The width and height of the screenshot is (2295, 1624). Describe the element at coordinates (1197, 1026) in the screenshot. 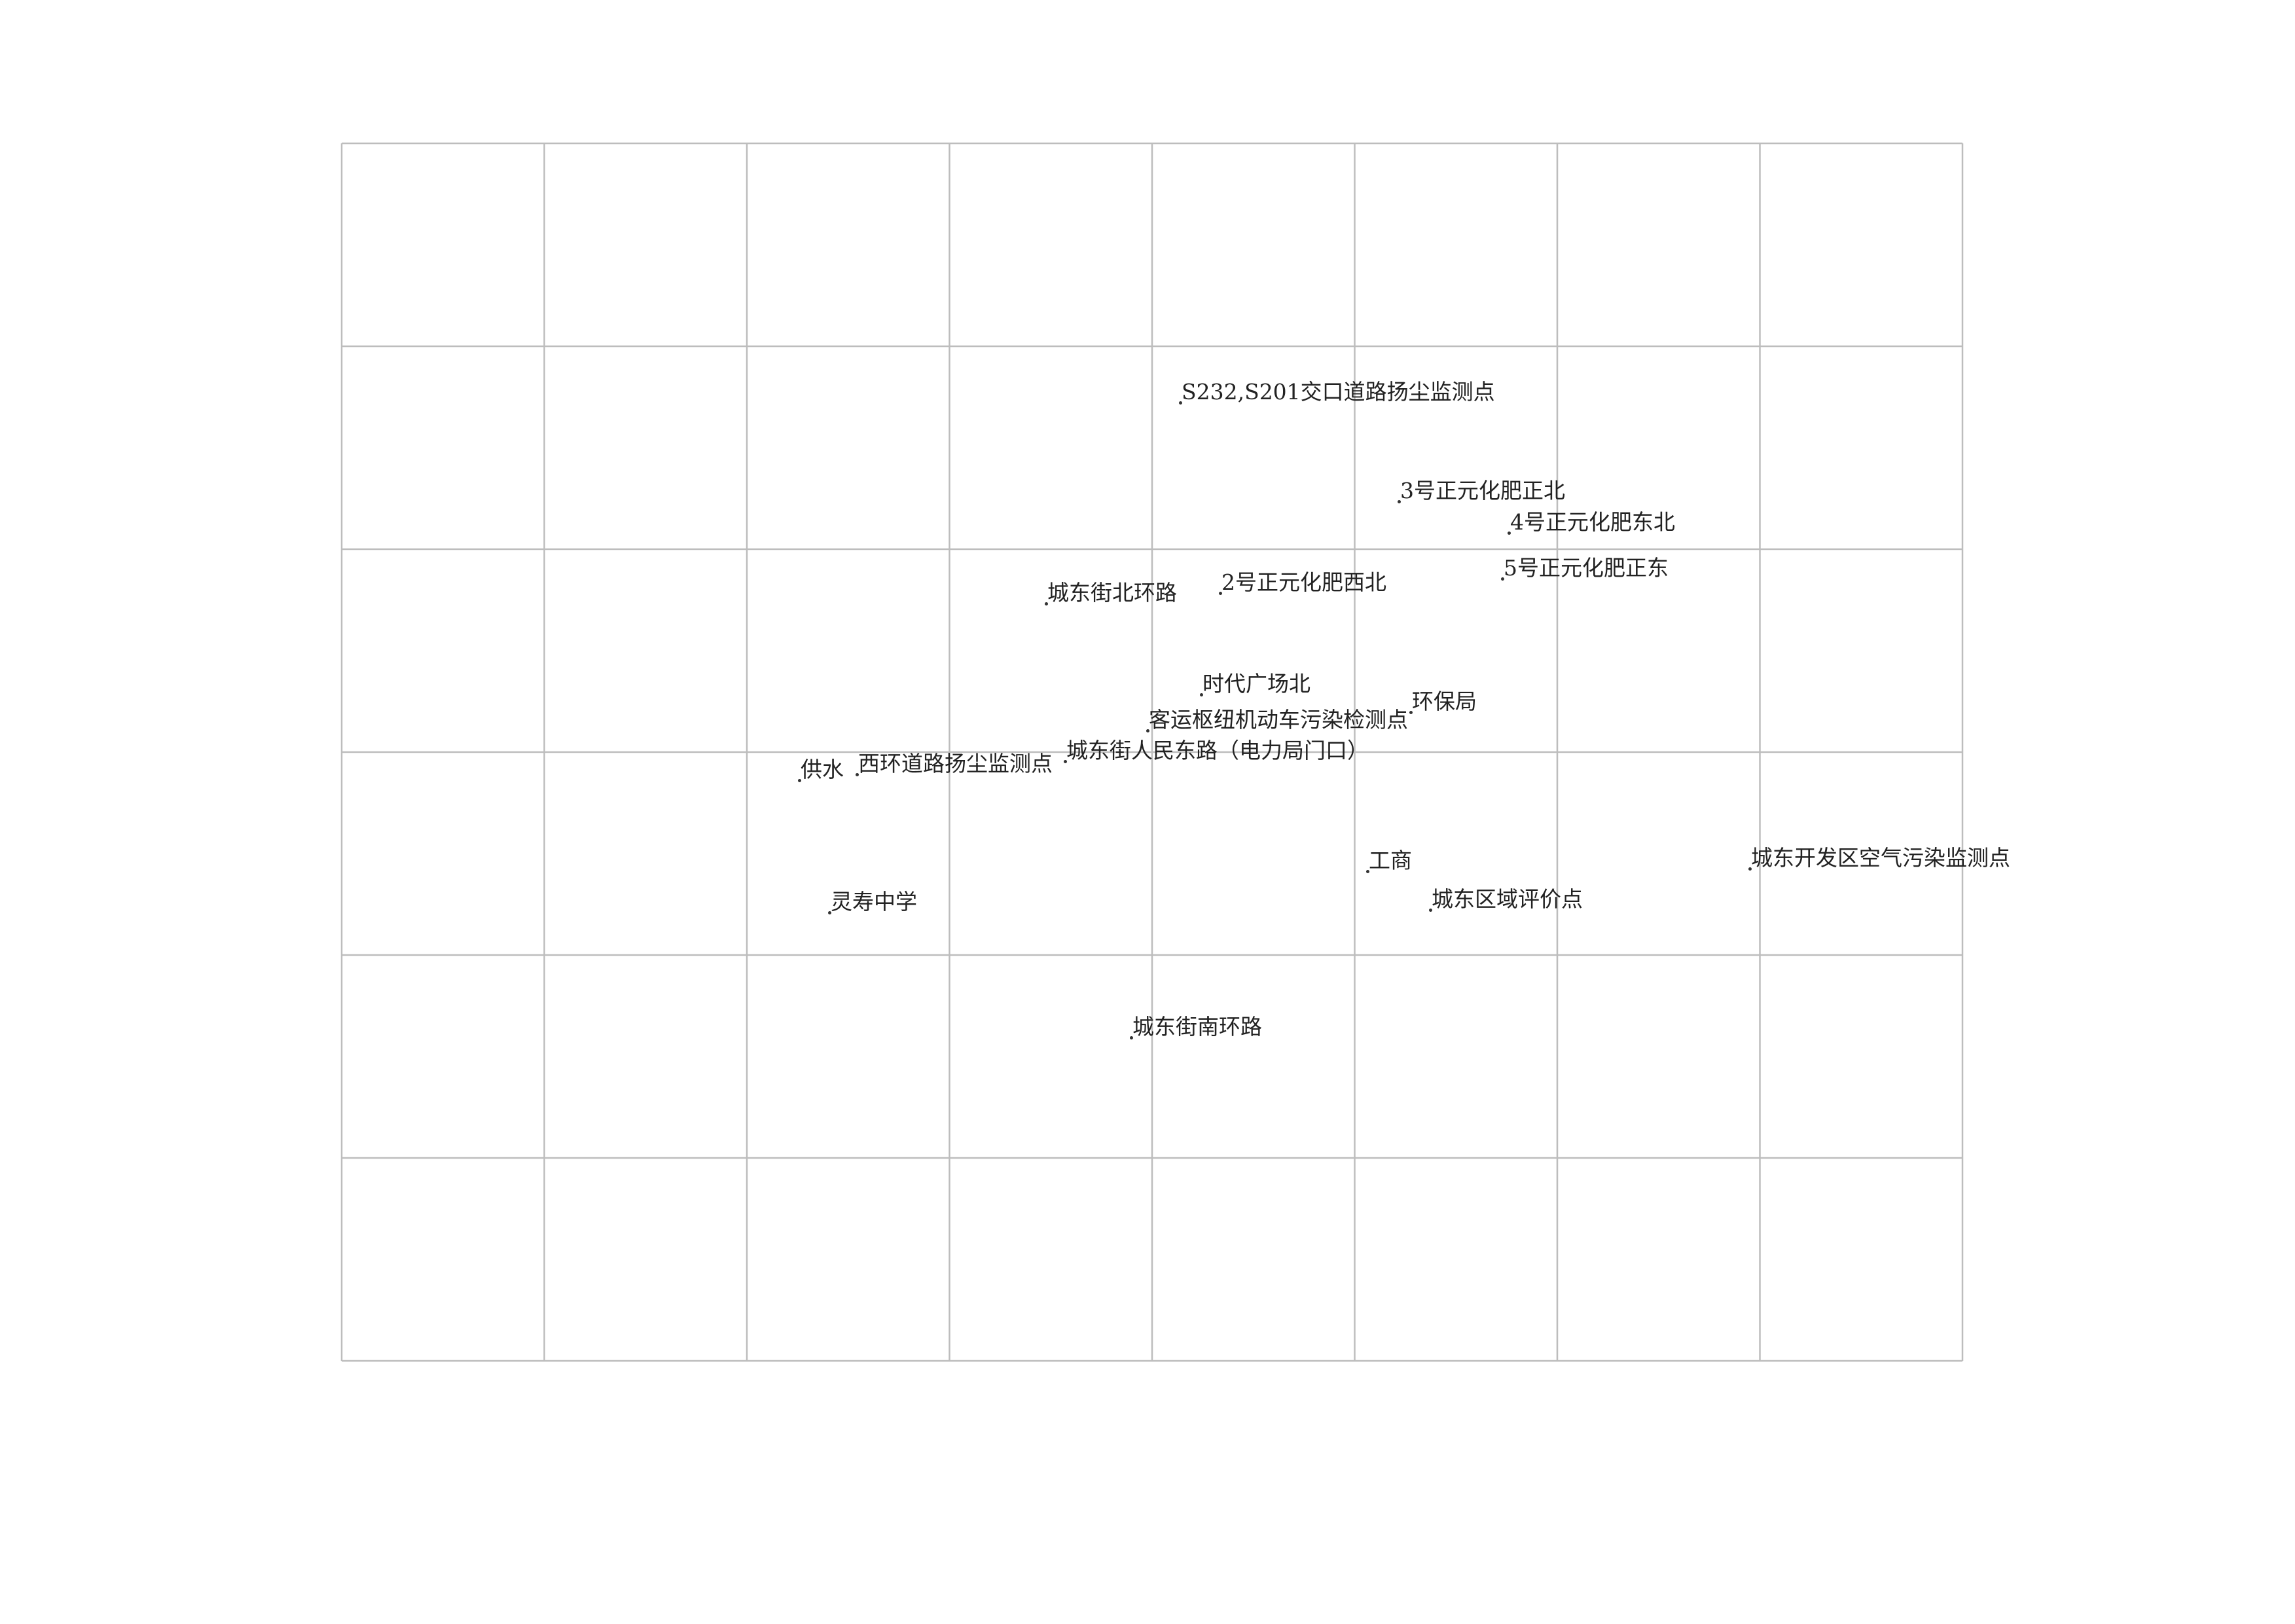

I see `station-label: 城东街南环路` at that location.